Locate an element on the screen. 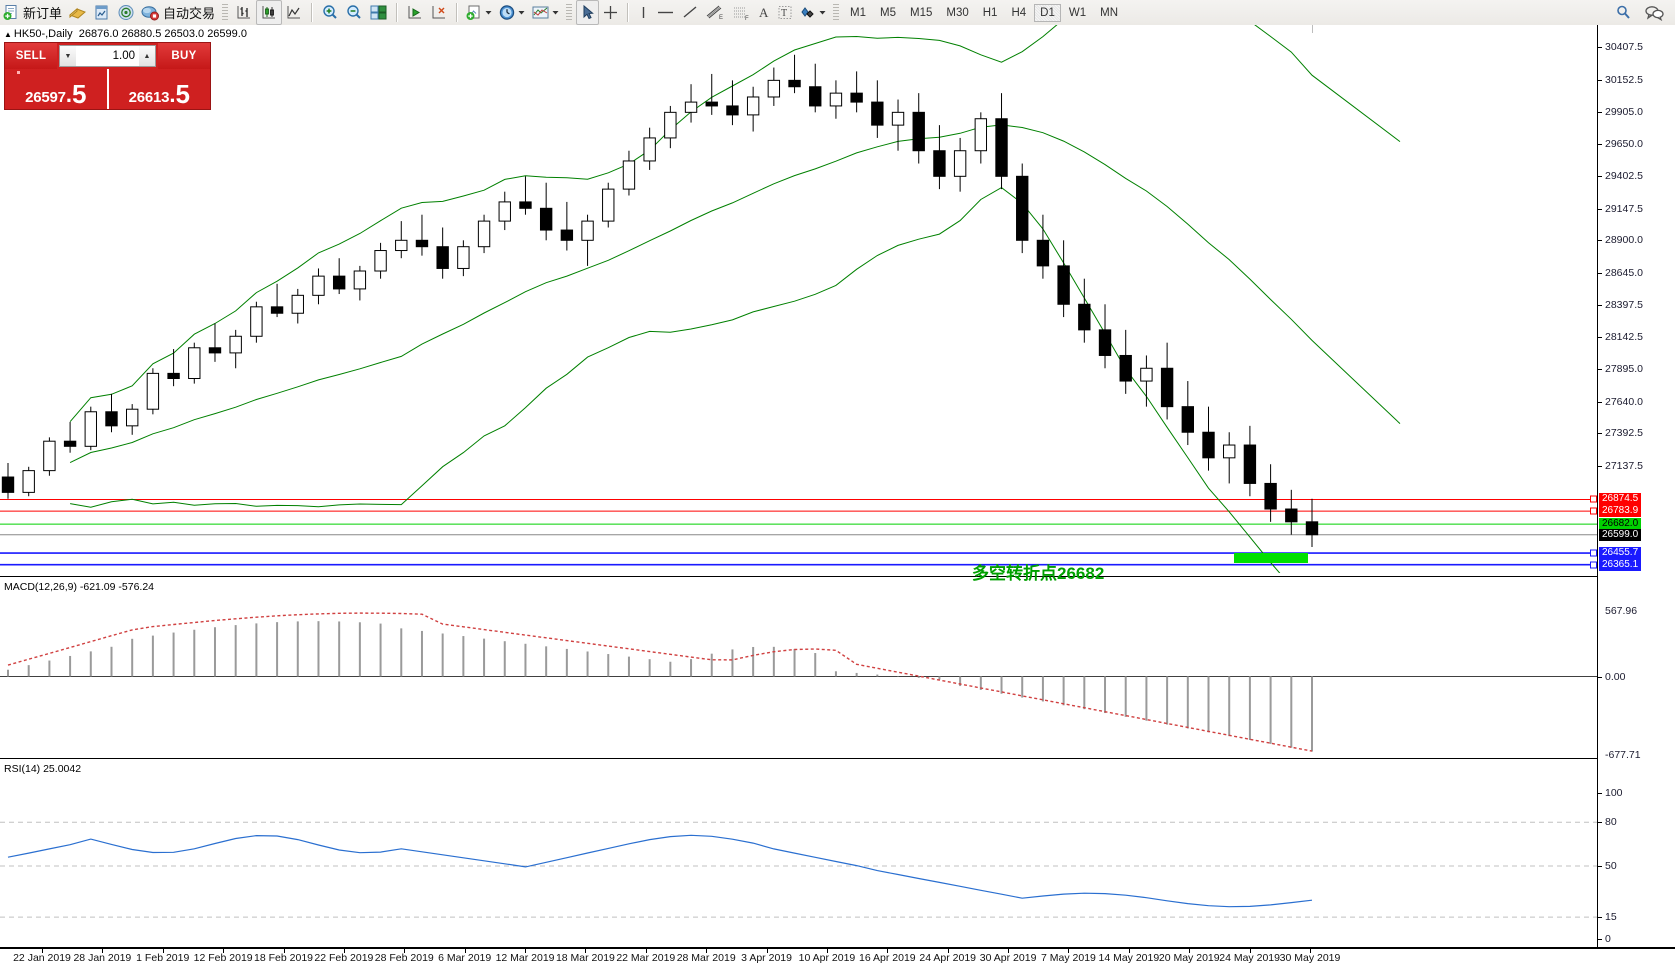  period-button is located at coordinates (511, 12).